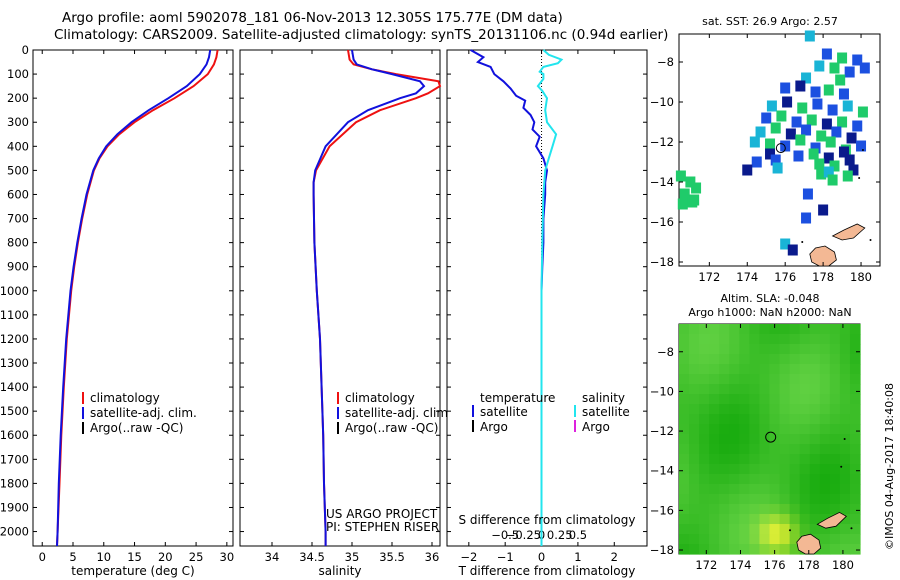 The image size is (900, 580). I want to click on s-tick-label: 0.5, so click(578, 535).